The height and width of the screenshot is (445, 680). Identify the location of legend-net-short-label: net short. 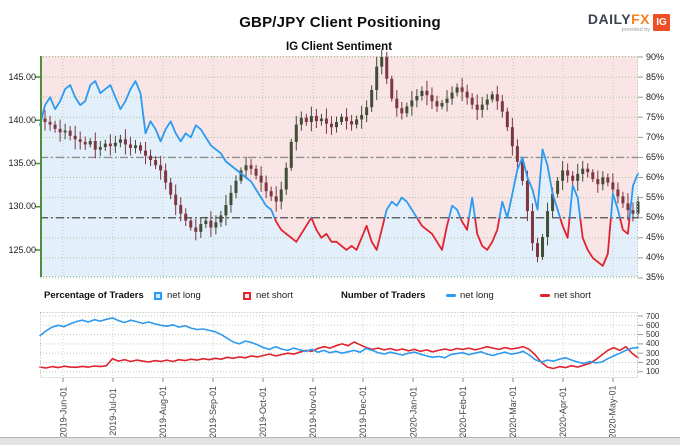
(274, 295).